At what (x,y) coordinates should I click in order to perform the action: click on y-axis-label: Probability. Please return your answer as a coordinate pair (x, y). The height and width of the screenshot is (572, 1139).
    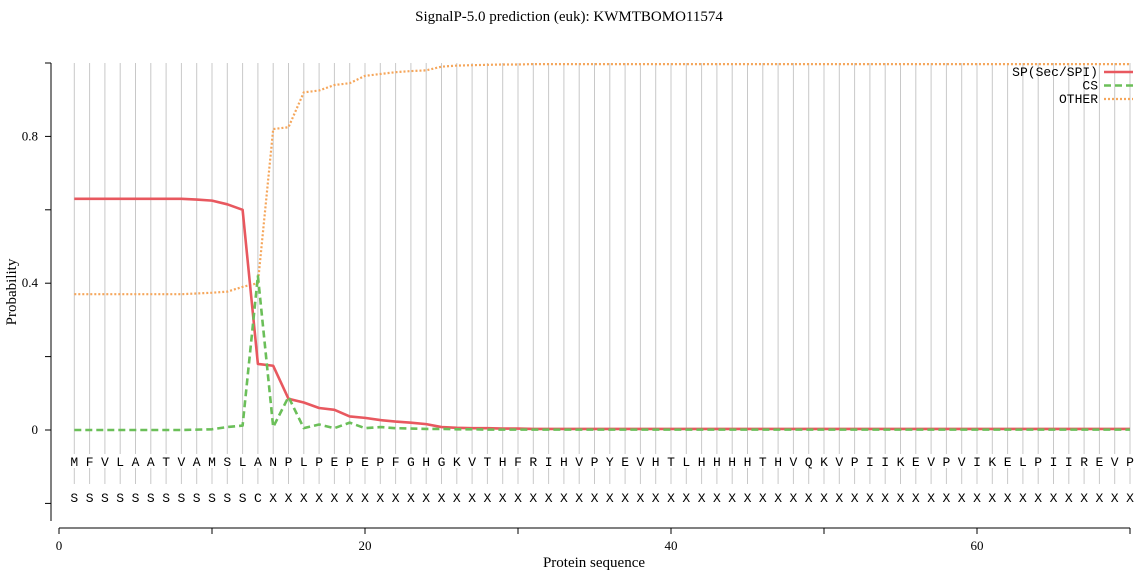
    Looking at the image, I should click on (12, 291).